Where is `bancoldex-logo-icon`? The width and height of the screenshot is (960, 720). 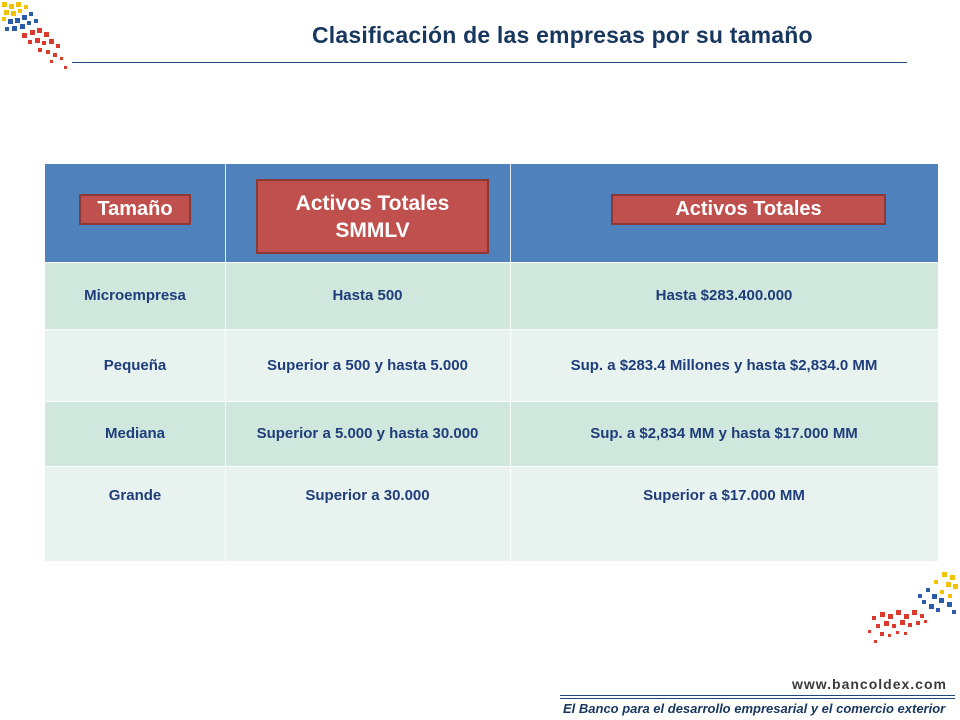
bancoldex-logo-icon is located at coordinates (34, 35).